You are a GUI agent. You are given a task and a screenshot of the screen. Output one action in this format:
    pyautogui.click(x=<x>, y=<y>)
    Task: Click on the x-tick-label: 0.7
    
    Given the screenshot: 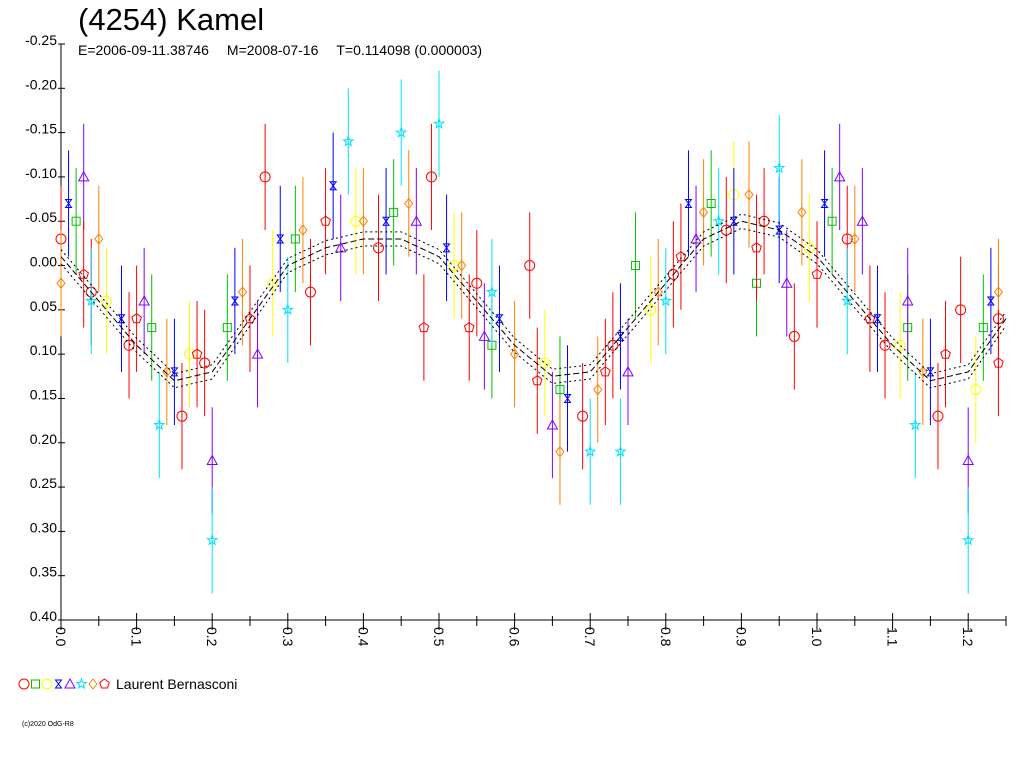 What is the action you would take?
    pyautogui.click(x=590, y=637)
    